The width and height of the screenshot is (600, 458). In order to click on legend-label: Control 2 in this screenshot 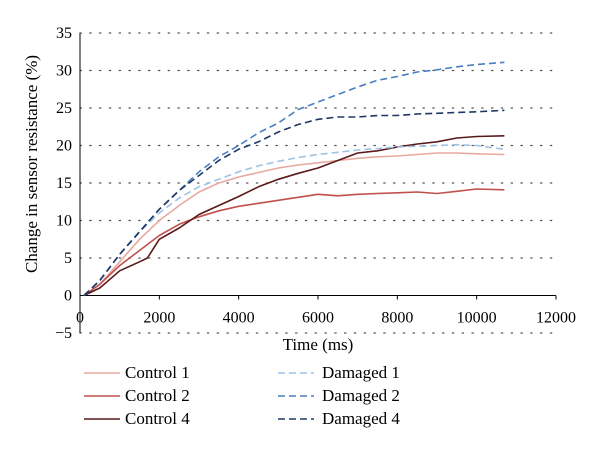, I will do `click(157, 395)`.